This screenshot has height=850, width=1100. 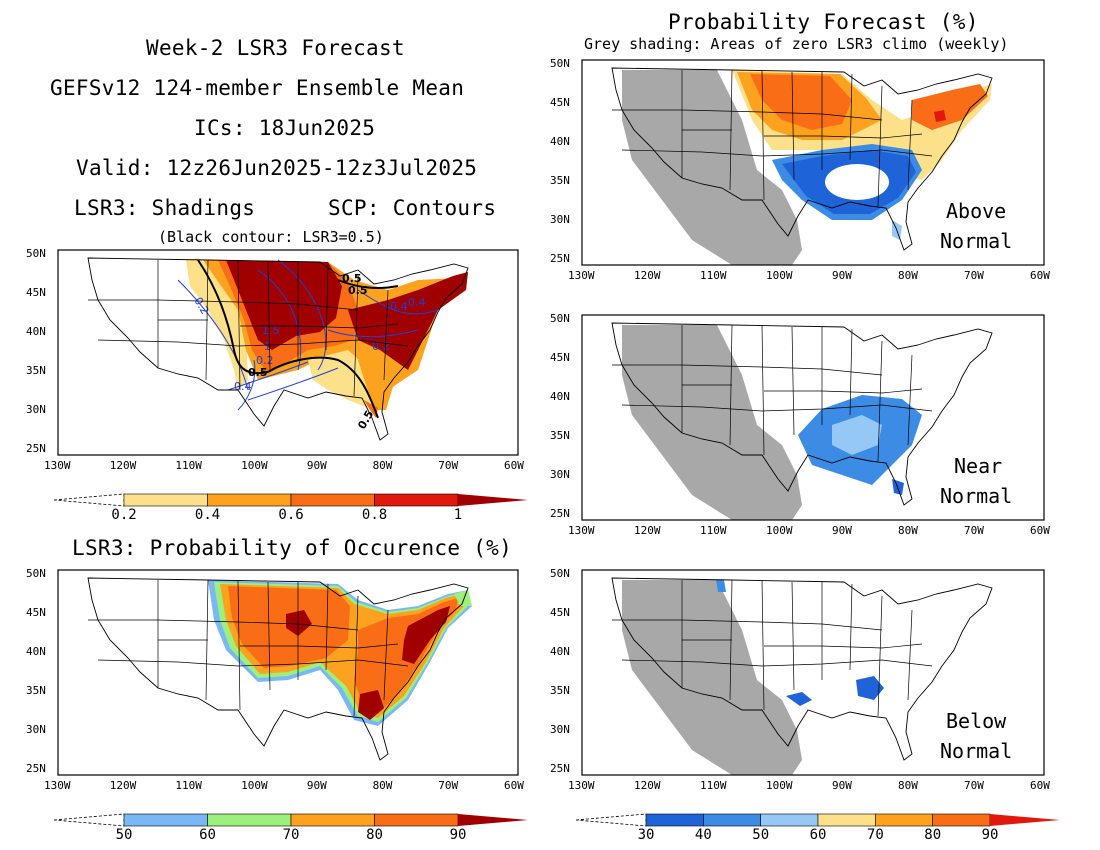 What do you see at coordinates (800, 643) in the screenshot?
I see `below-shading` at bounding box center [800, 643].